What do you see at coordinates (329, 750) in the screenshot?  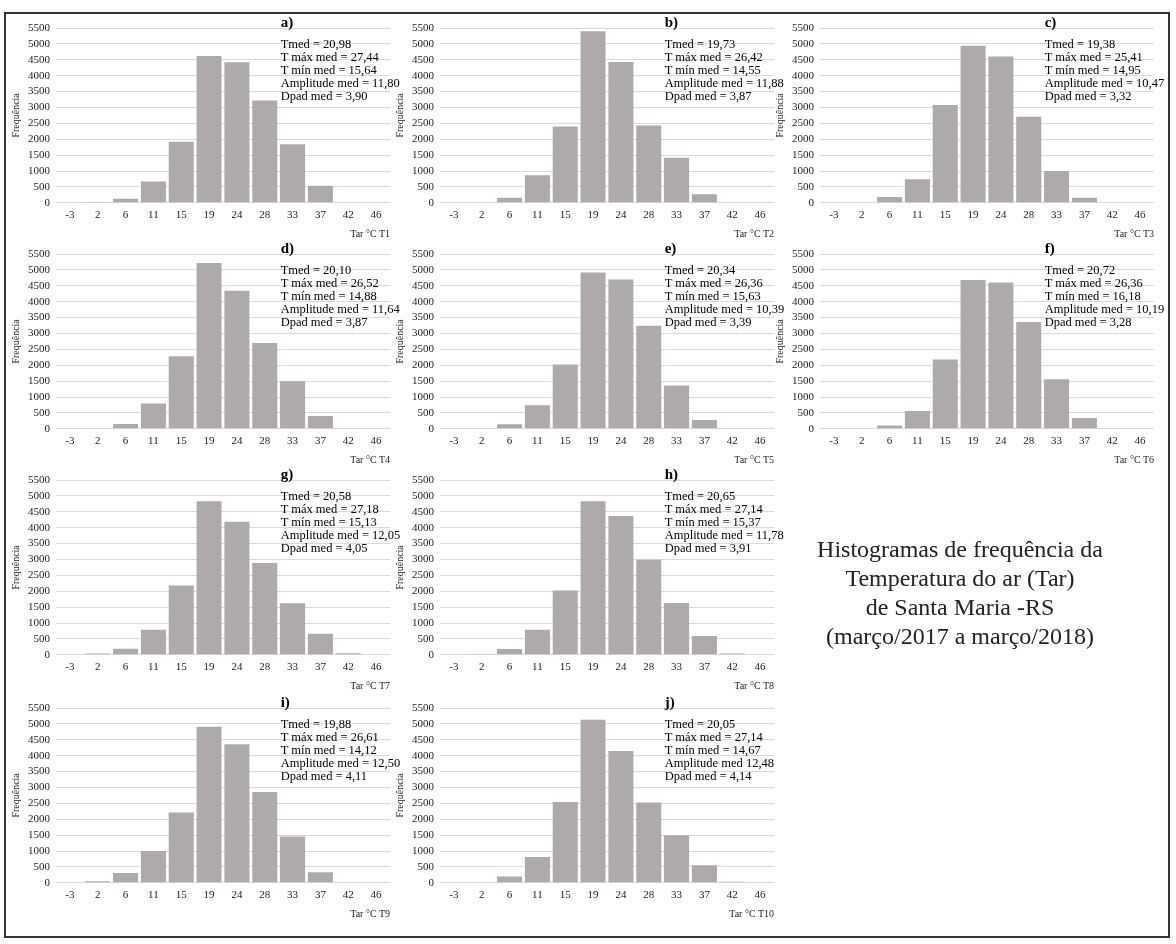 I see `annotation: T mín med = 14,12` at bounding box center [329, 750].